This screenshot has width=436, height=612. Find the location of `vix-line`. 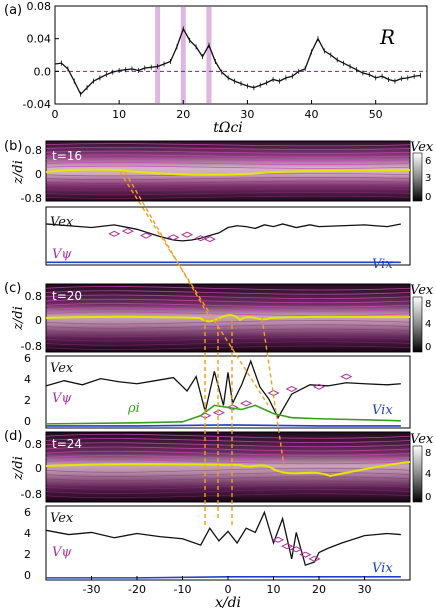

vix-line is located at coordinates (223, 425).